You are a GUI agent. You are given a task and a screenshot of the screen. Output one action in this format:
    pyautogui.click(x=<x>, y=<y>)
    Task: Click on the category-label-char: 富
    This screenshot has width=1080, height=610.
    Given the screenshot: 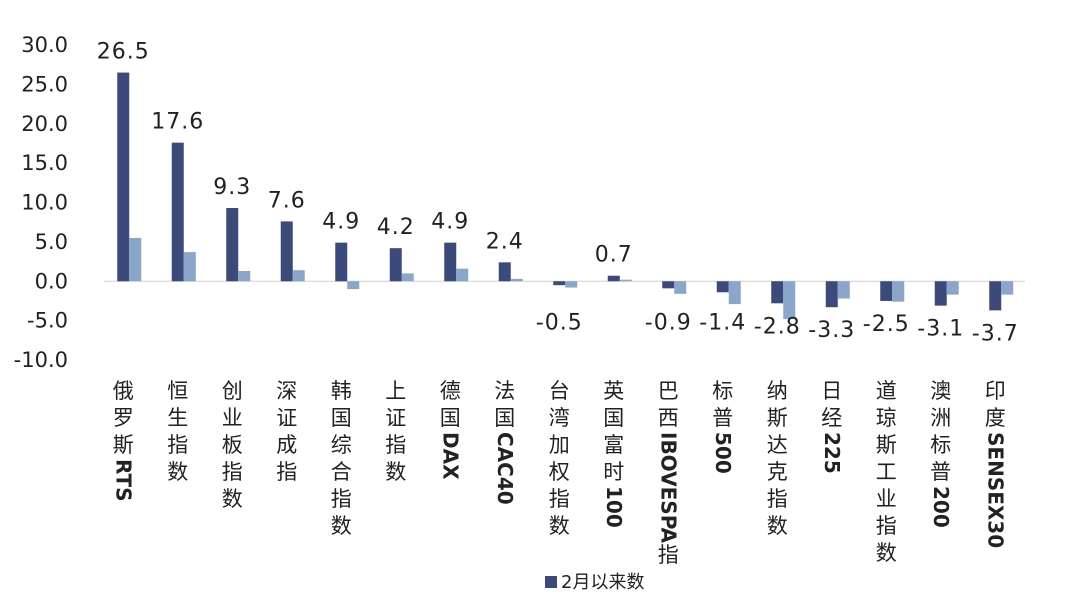 What is the action you would take?
    pyautogui.click(x=613, y=445)
    